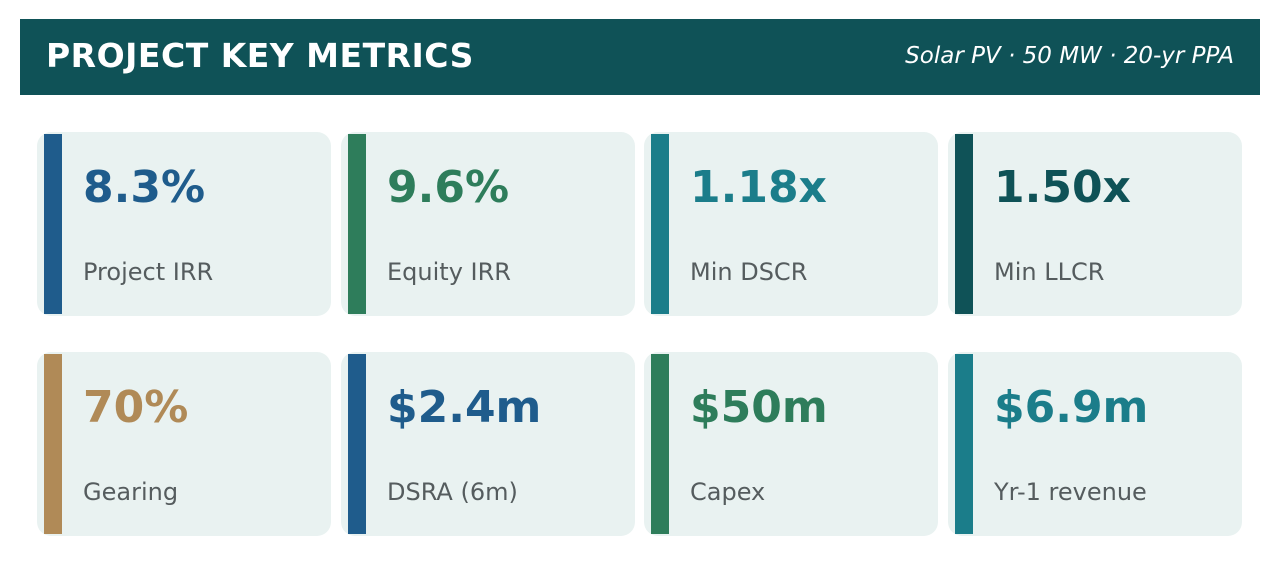 This screenshot has width=1280, height=563. I want to click on metric-card-min-dscr: 1.18x Min DSCR, so click(791, 224).